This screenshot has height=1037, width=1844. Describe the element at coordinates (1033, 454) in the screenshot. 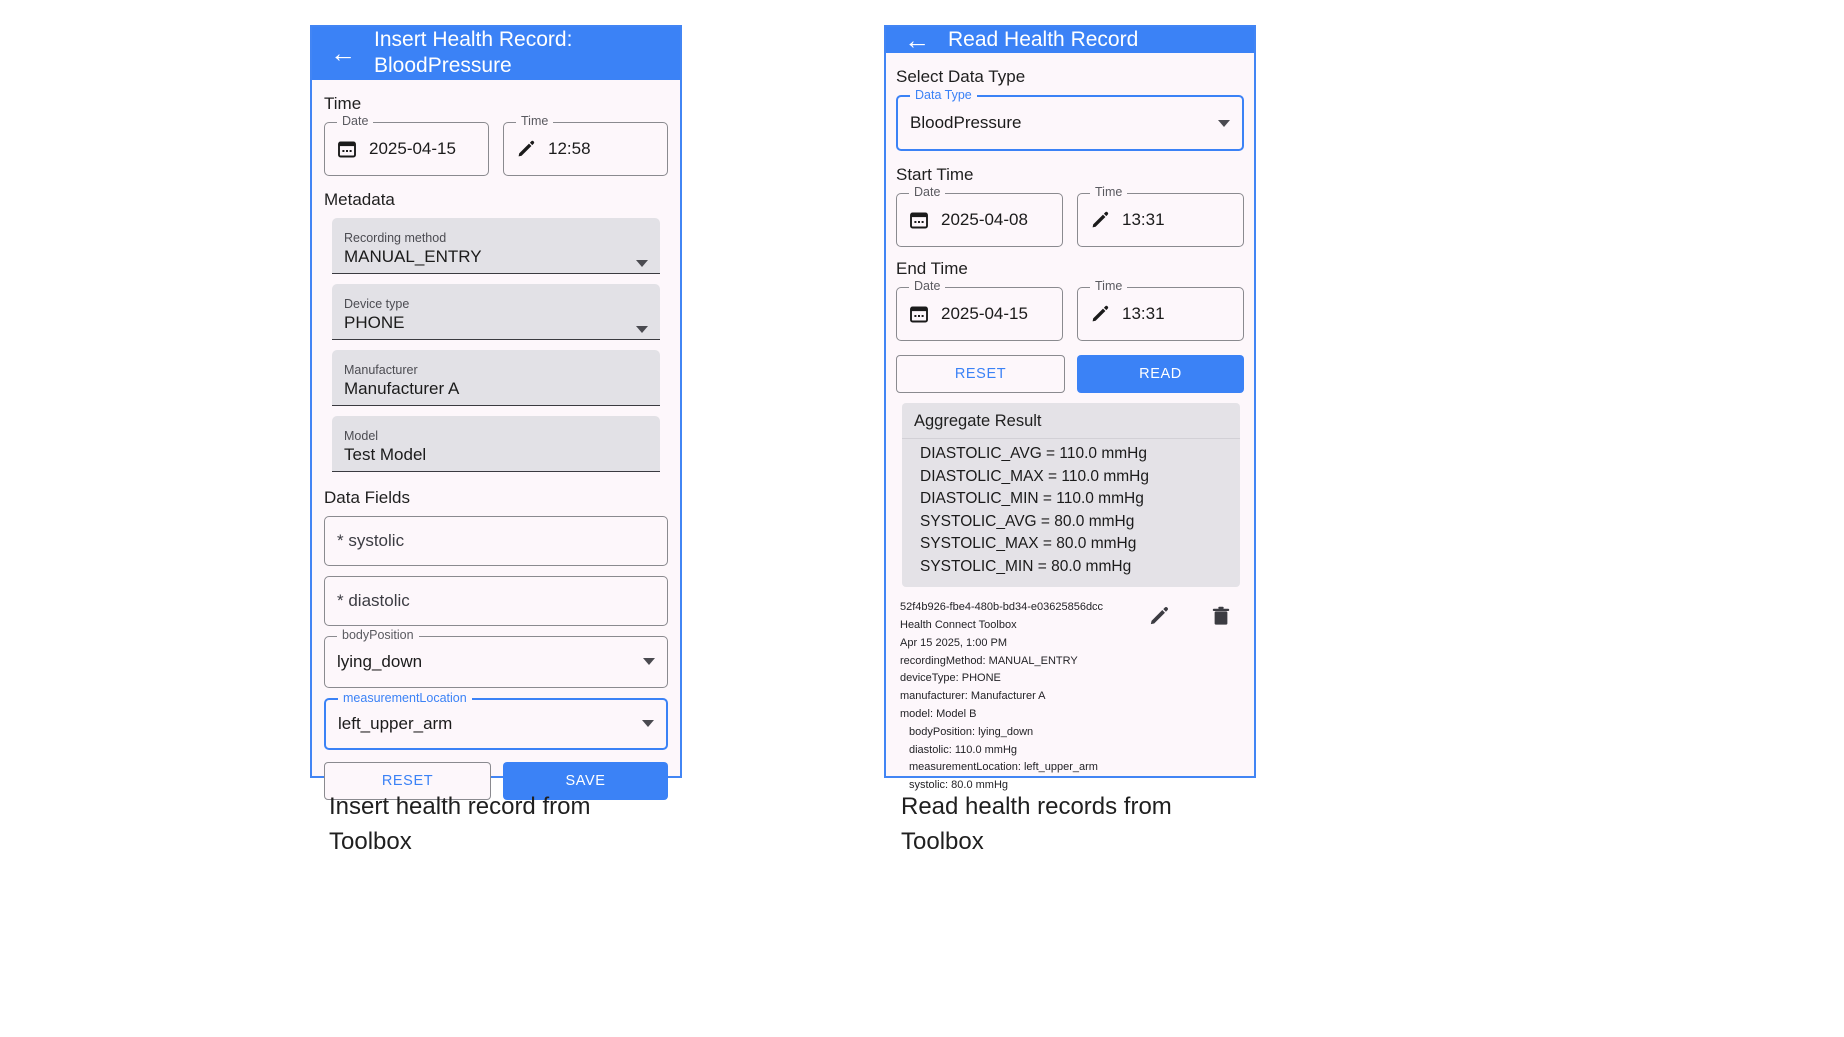

I see `aggregate-row: DIASTOLIC_AVG = 110.0 mmHg` at that location.